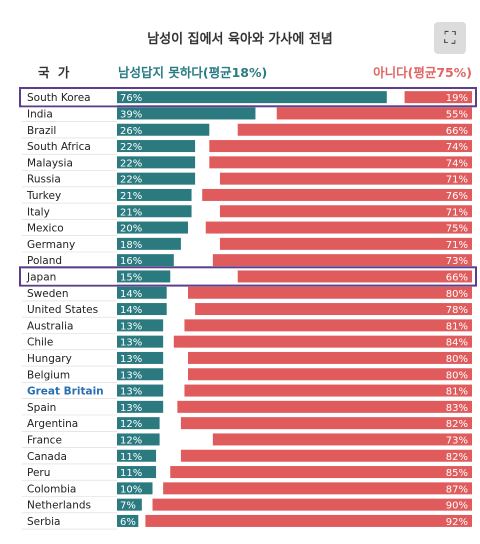 The width and height of the screenshot is (480, 544). I want to click on country-label: Spain, so click(41, 408).